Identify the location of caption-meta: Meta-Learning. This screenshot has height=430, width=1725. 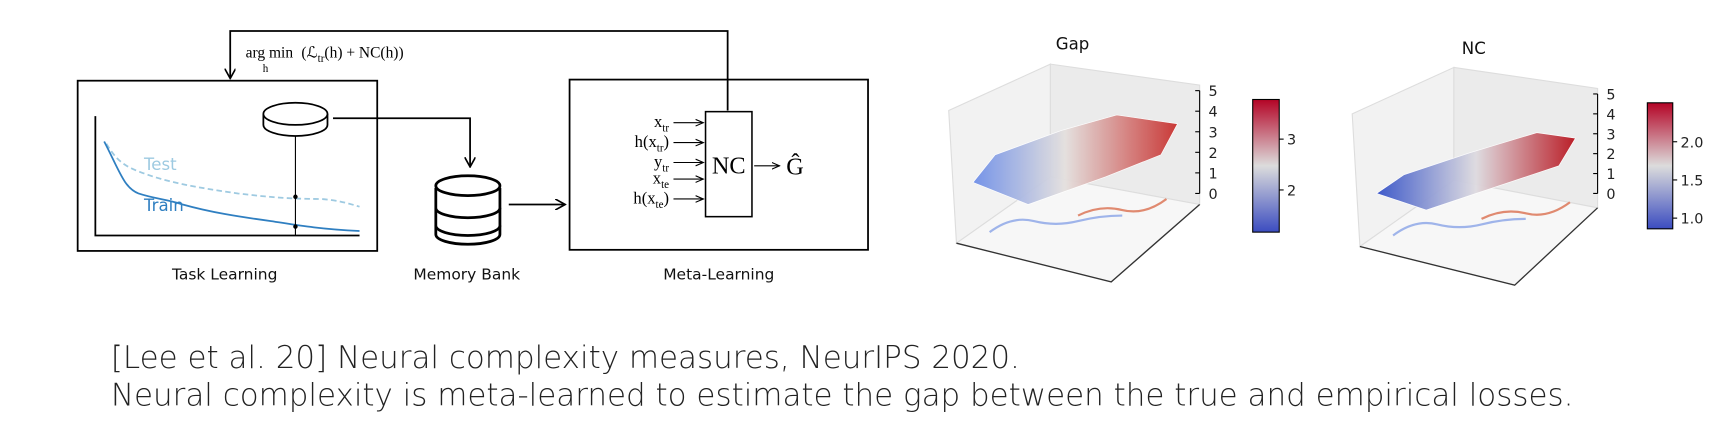
(718, 275).